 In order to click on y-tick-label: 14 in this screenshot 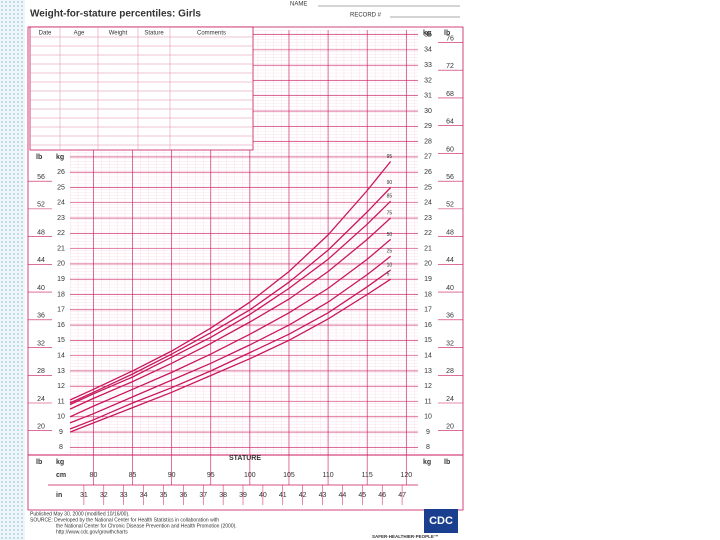, I will do `click(428, 355)`.